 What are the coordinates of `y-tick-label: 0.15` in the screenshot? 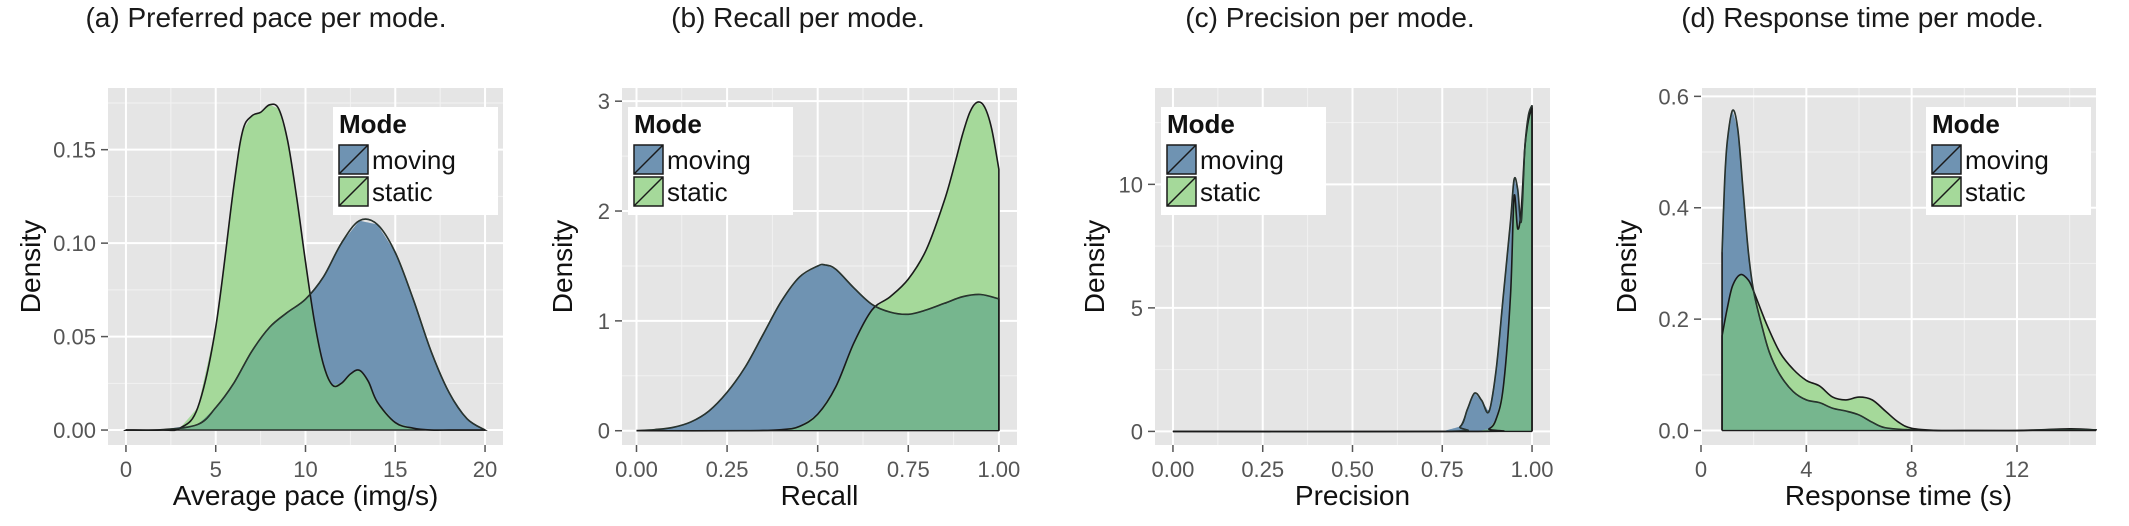 It's located at (74, 150).